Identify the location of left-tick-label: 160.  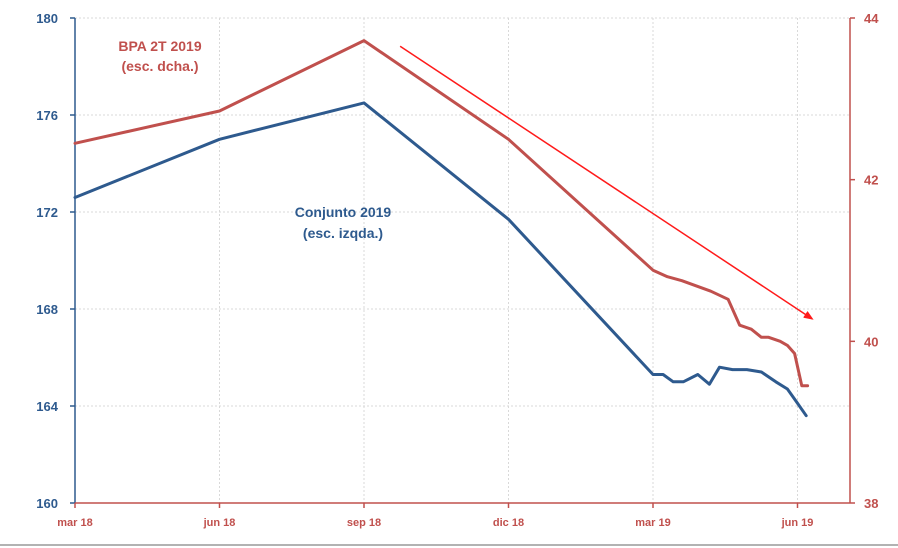
(47, 503).